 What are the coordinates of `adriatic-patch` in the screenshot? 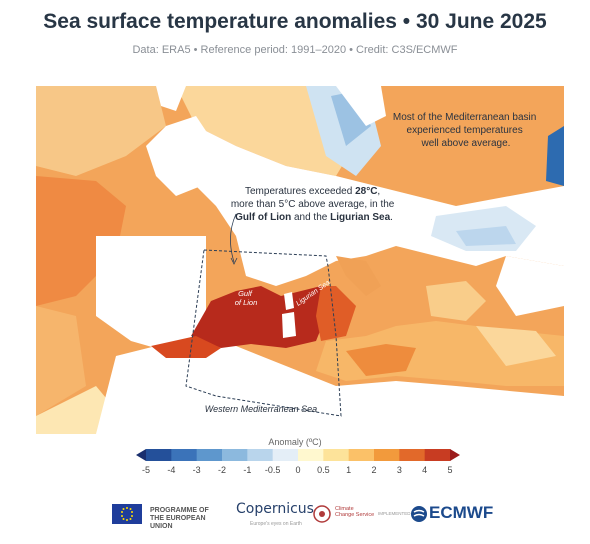 It's located at (358, 276).